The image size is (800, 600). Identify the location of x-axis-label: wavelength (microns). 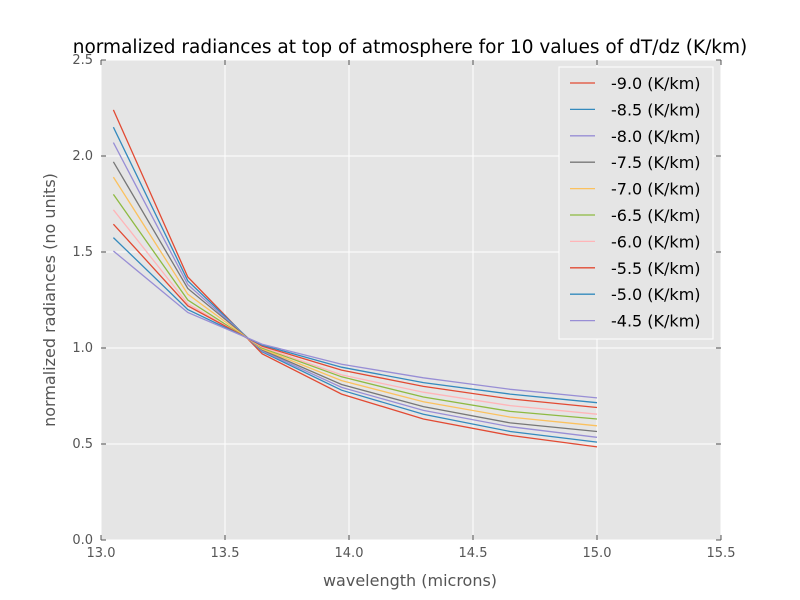
(410, 580).